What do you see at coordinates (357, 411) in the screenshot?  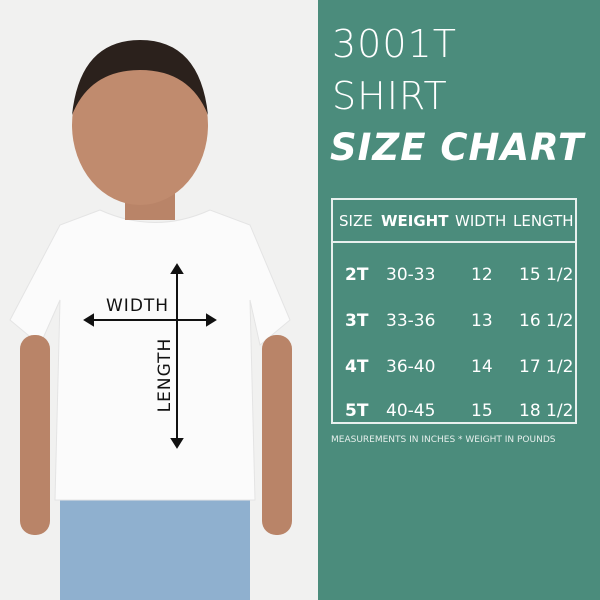 I see `cell-size: 5T` at bounding box center [357, 411].